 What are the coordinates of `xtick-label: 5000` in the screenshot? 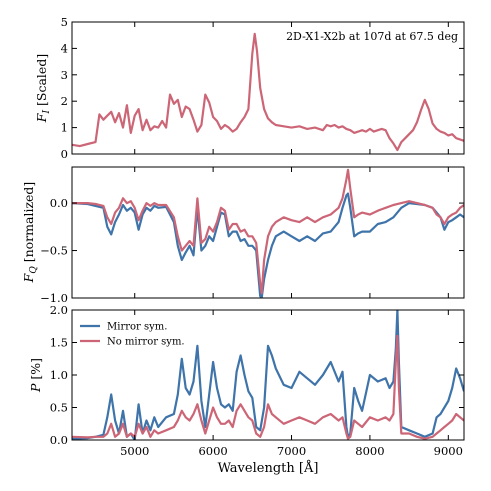 It's located at (134, 451).